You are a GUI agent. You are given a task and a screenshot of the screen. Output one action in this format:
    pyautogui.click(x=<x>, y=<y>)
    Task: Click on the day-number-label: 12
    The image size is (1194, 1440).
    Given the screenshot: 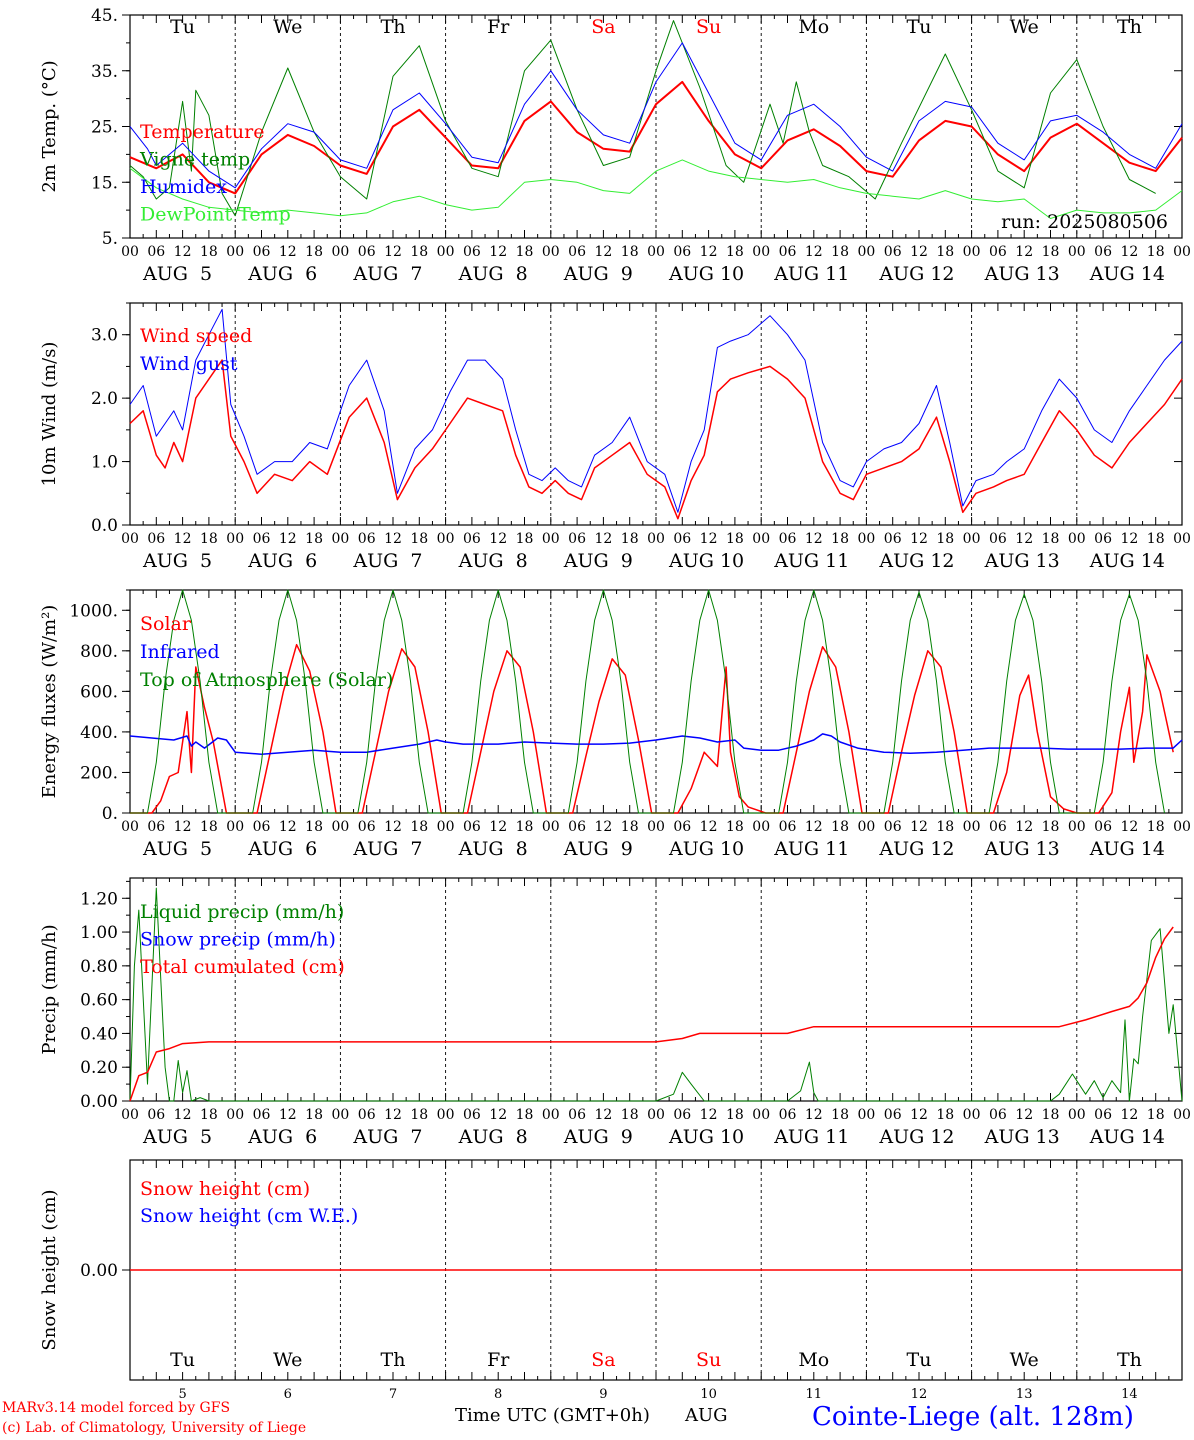 What is the action you would take?
    pyautogui.click(x=919, y=1394)
    